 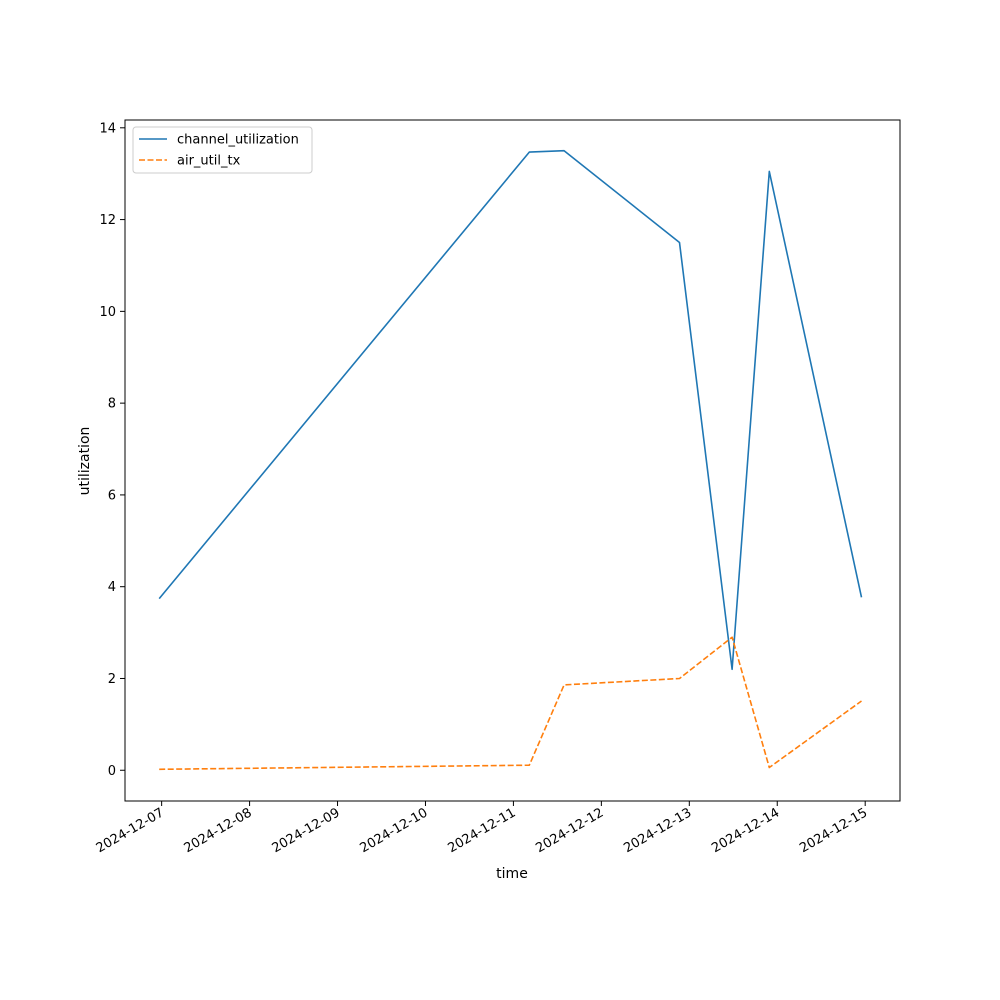 I want to click on legend-box, so click(x=222, y=150).